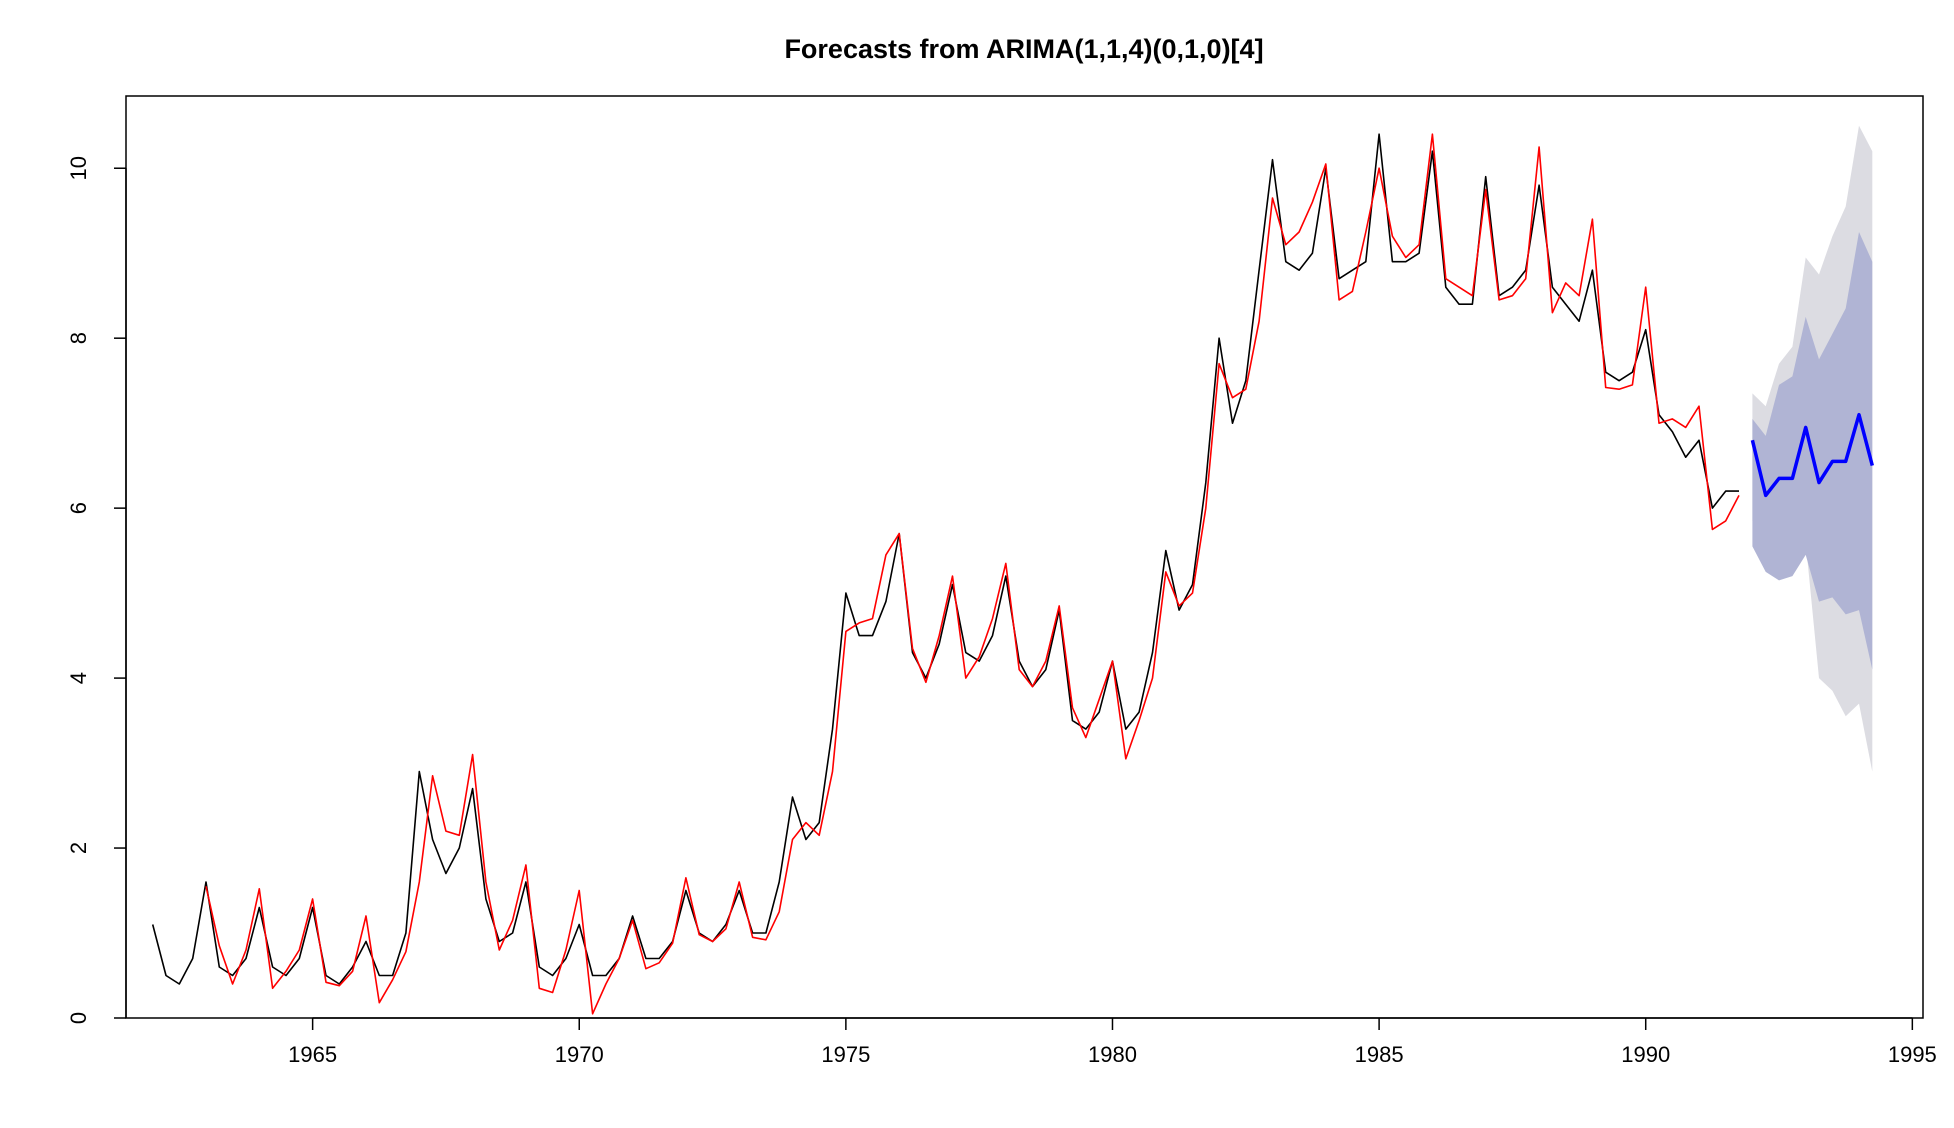 The height and width of the screenshot is (1128, 1954). What do you see at coordinates (78, 848) in the screenshot?
I see `y-tick-label: 2` at bounding box center [78, 848].